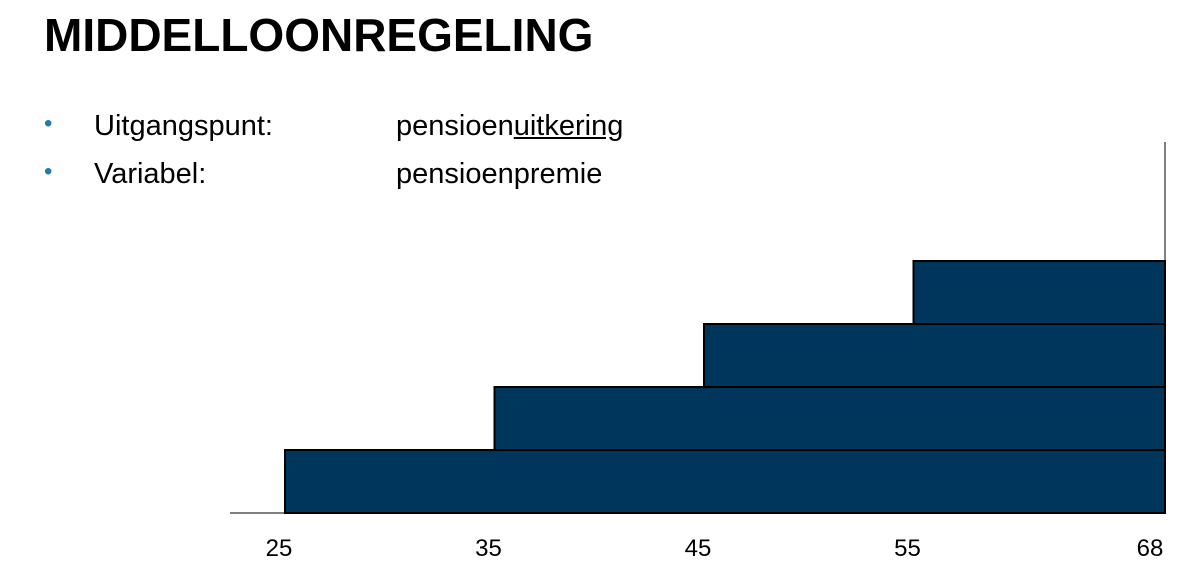 This screenshot has width=1192, height=575. What do you see at coordinates (1150, 548) in the screenshot?
I see `x-tick-label: 68` at bounding box center [1150, 548].